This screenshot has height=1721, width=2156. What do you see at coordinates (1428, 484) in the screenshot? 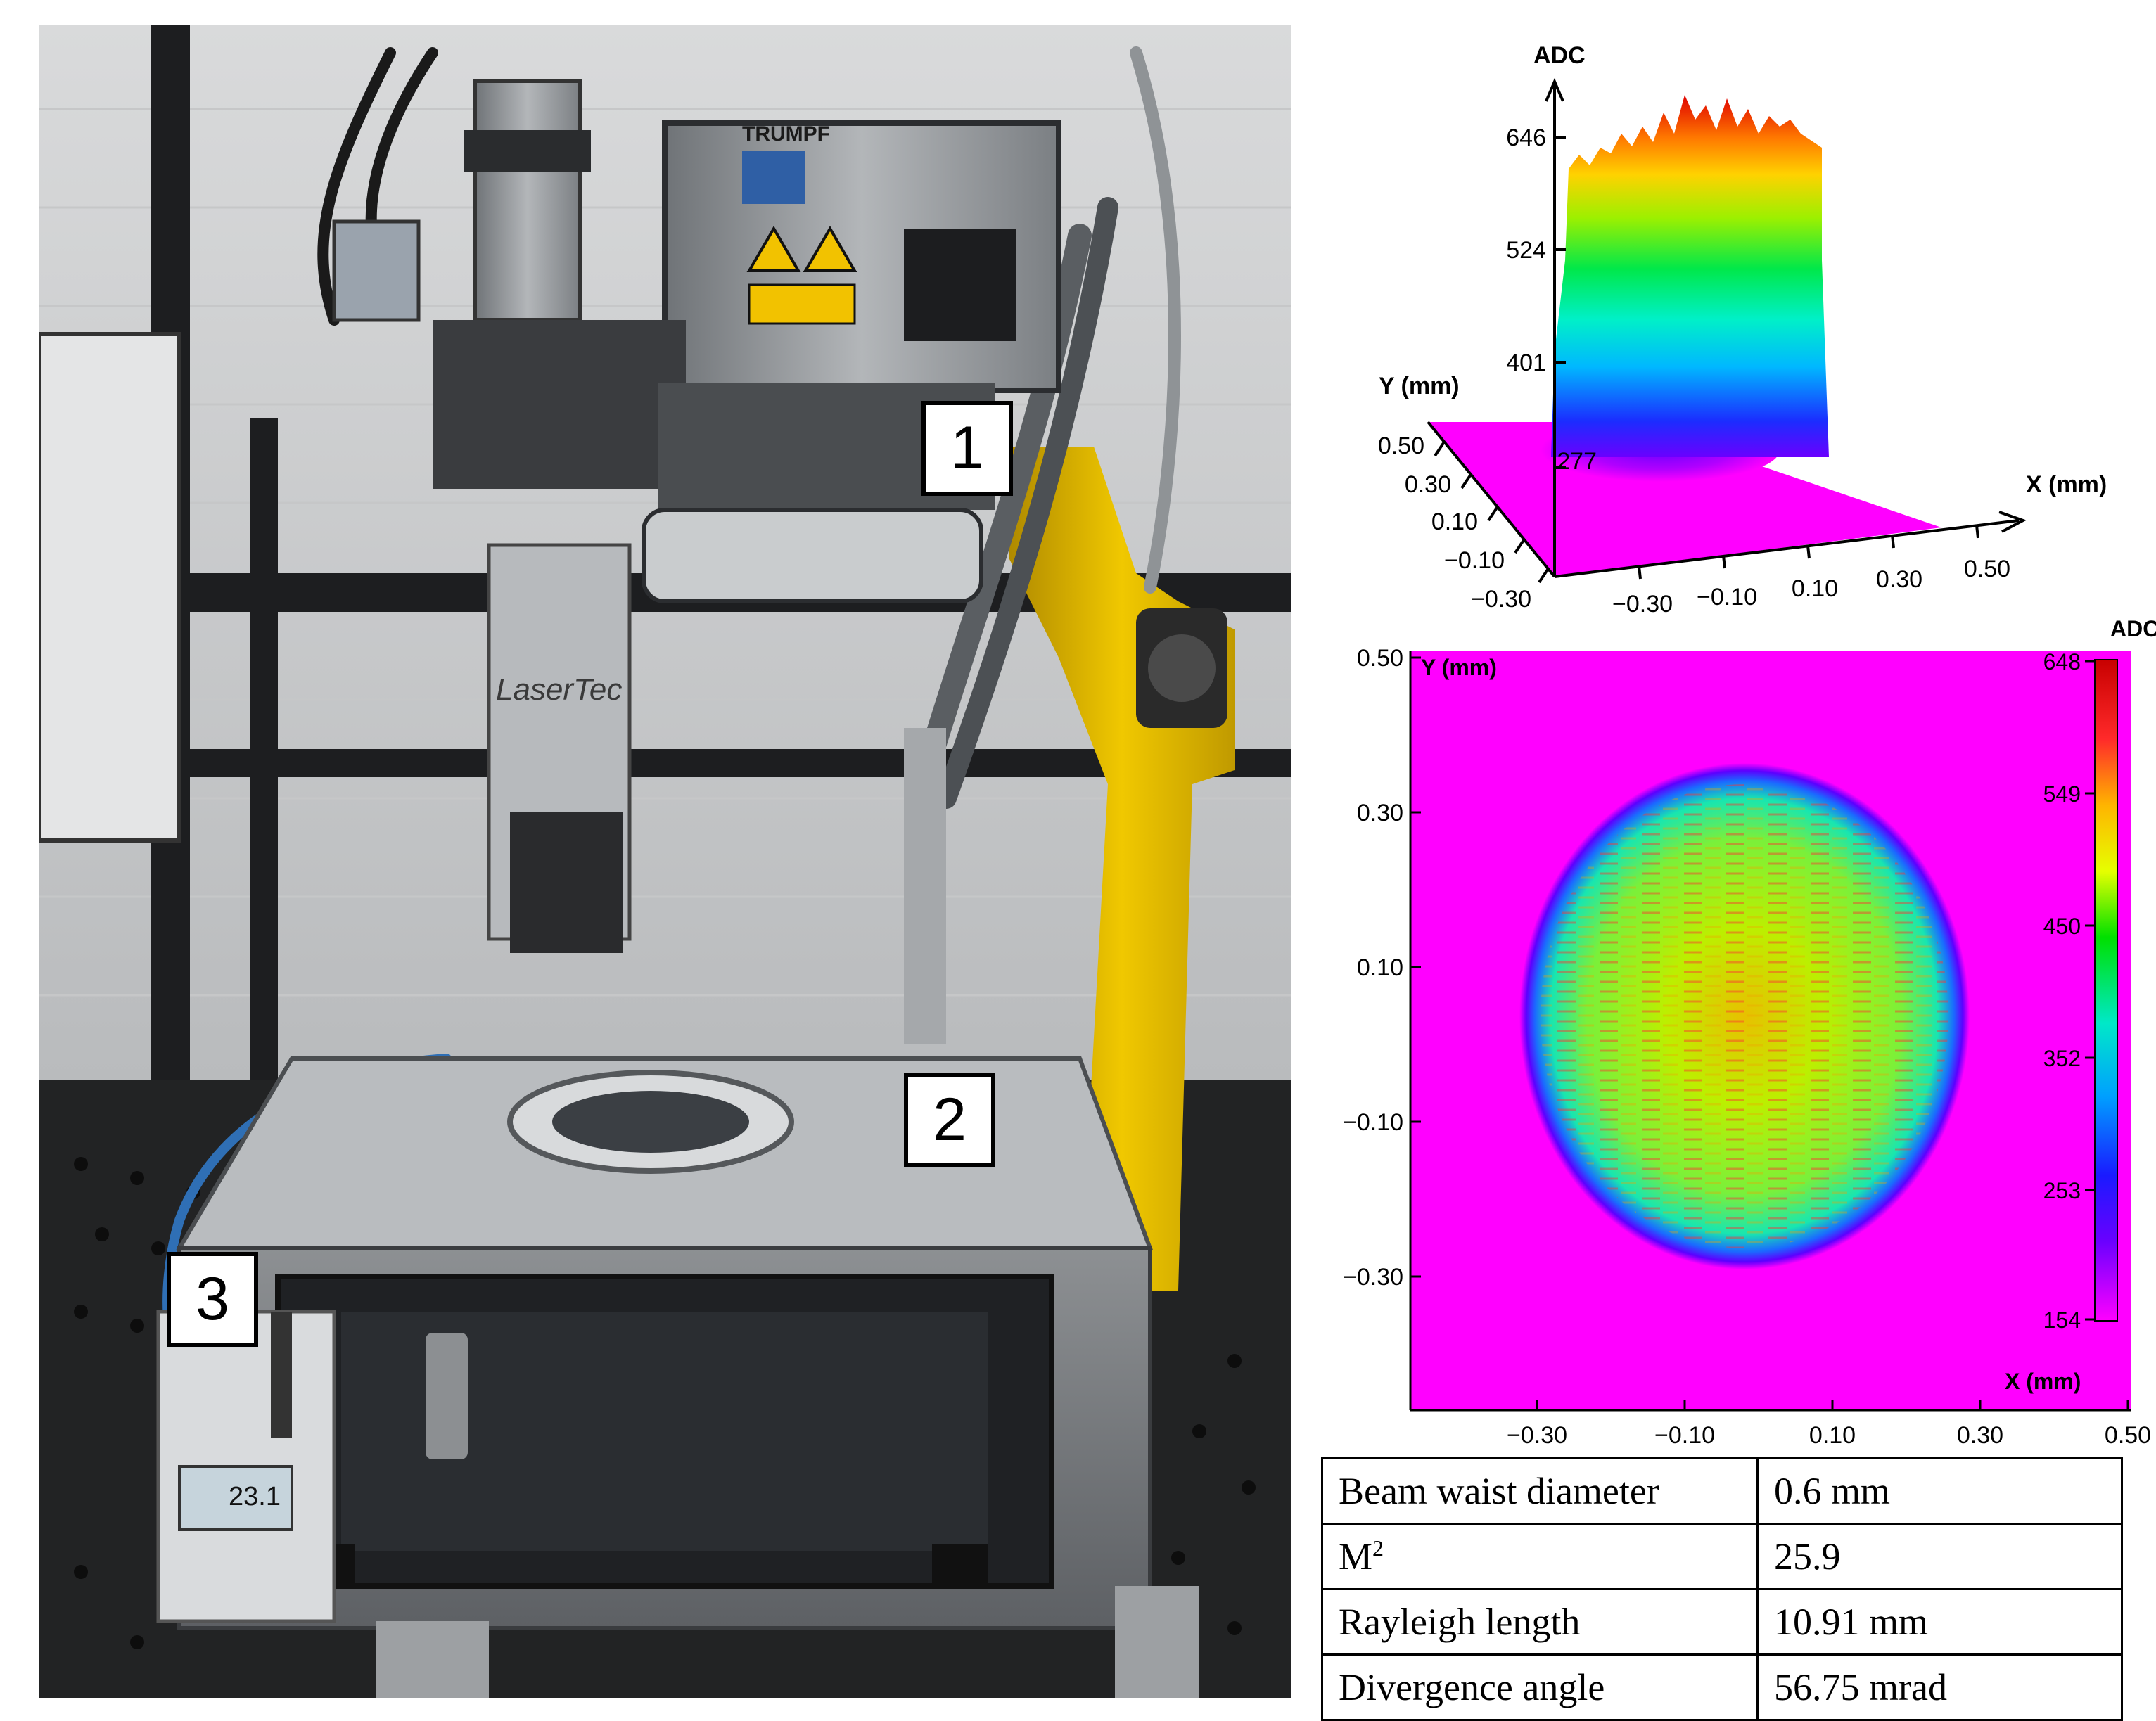
I see `y-tick-label: 0.30` at bounding box center [1428, 484].